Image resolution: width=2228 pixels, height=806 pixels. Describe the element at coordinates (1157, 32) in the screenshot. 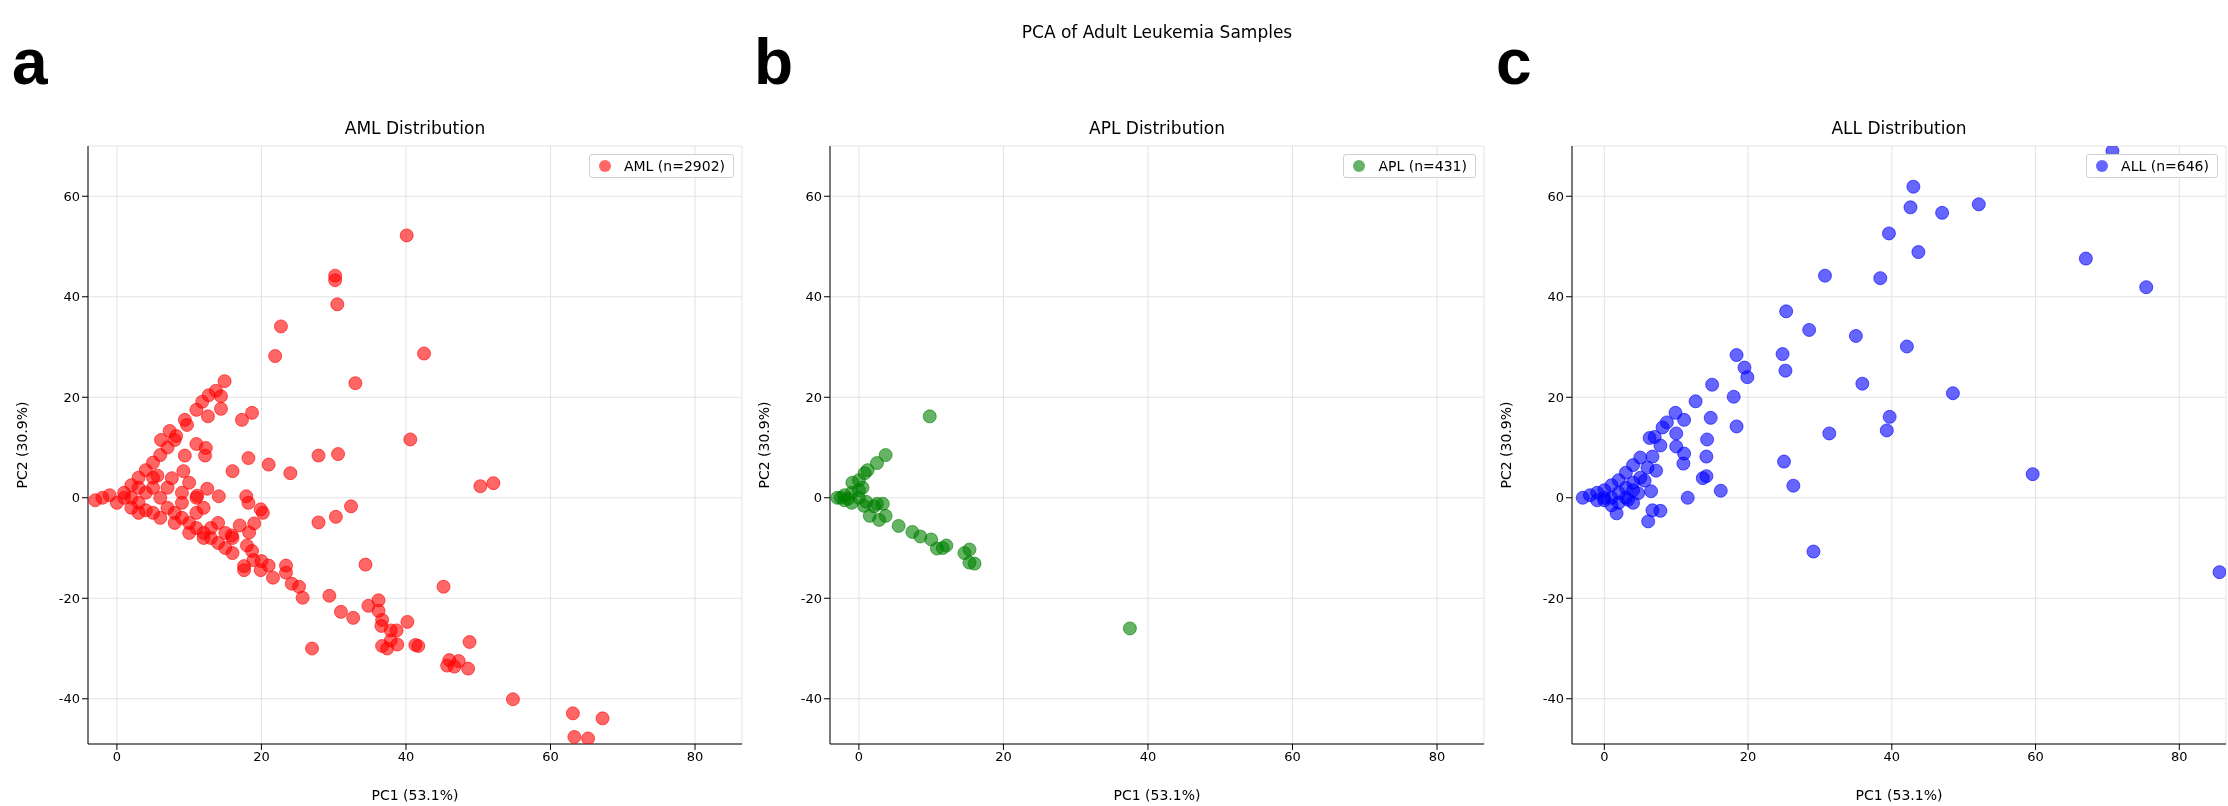

I see `text: PCA of Adult Leukemia Samples` at that location.